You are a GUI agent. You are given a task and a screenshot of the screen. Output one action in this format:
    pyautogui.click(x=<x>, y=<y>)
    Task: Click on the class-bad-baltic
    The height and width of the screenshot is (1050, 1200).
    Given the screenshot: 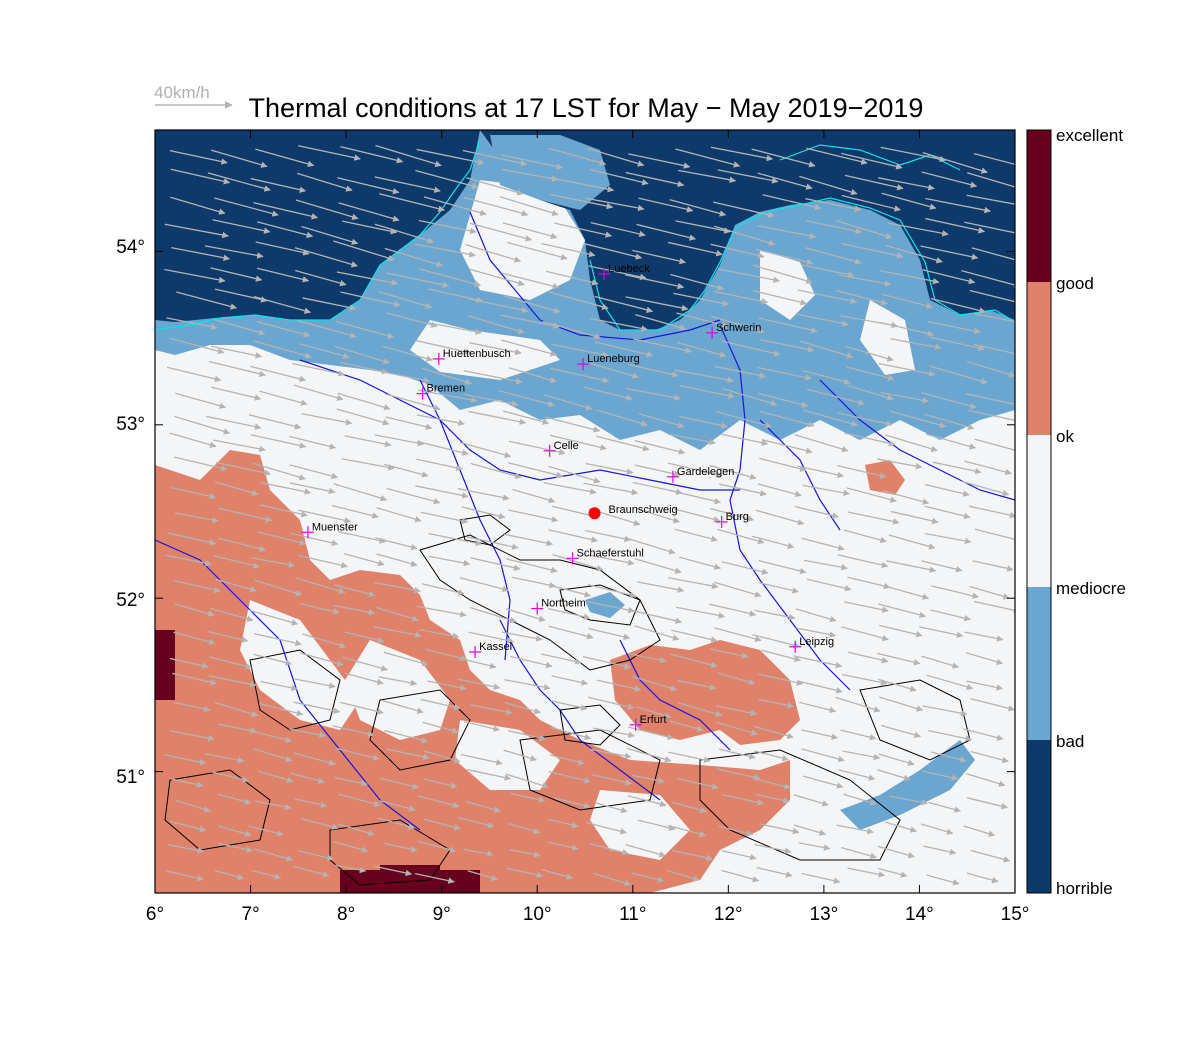 What is the action you would take?
    pyautogui.click(x=747, y=230)
    